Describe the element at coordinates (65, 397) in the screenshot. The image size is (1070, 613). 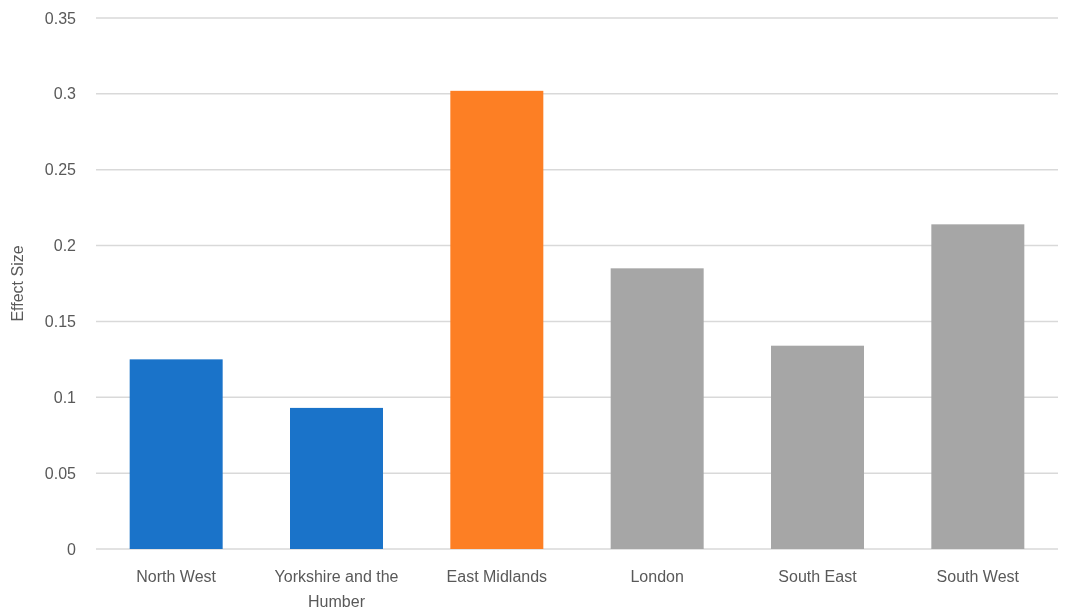
I see `y-tick-label: 0.1` at that location.